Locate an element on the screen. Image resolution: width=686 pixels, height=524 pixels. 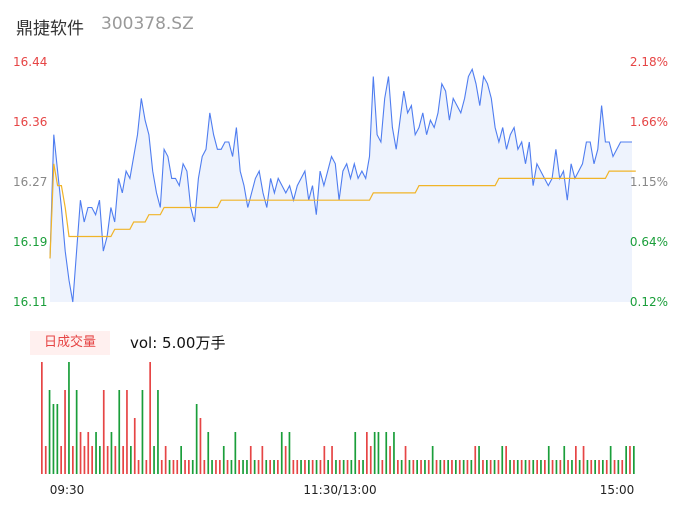
time-tick-label: 15:00 is located at coordinates (617, 490).